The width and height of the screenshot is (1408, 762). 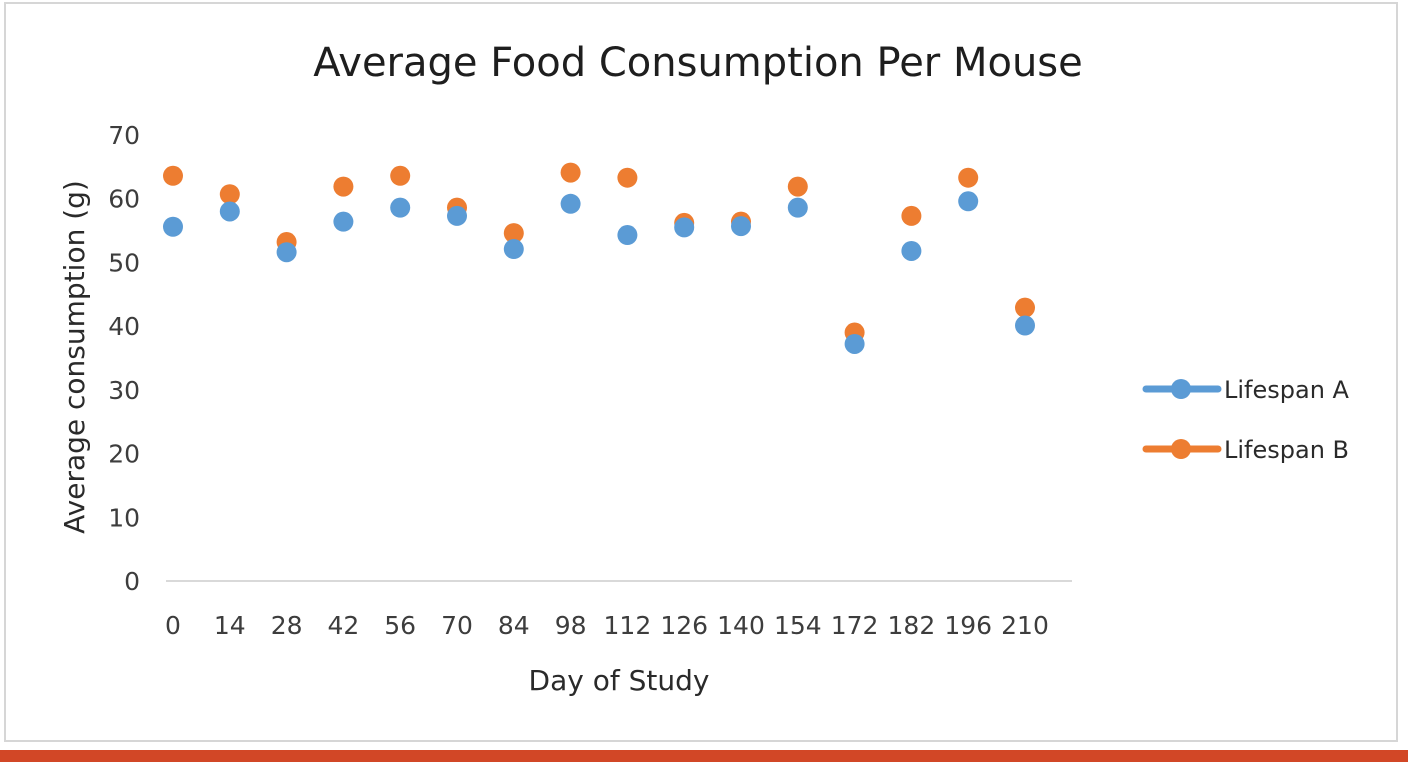 What do you see at coordinates (1287, 390) in the screenshot?
I see `legend-label-lifespan-a: Lifespan A` at bounding box center [1287, 390].